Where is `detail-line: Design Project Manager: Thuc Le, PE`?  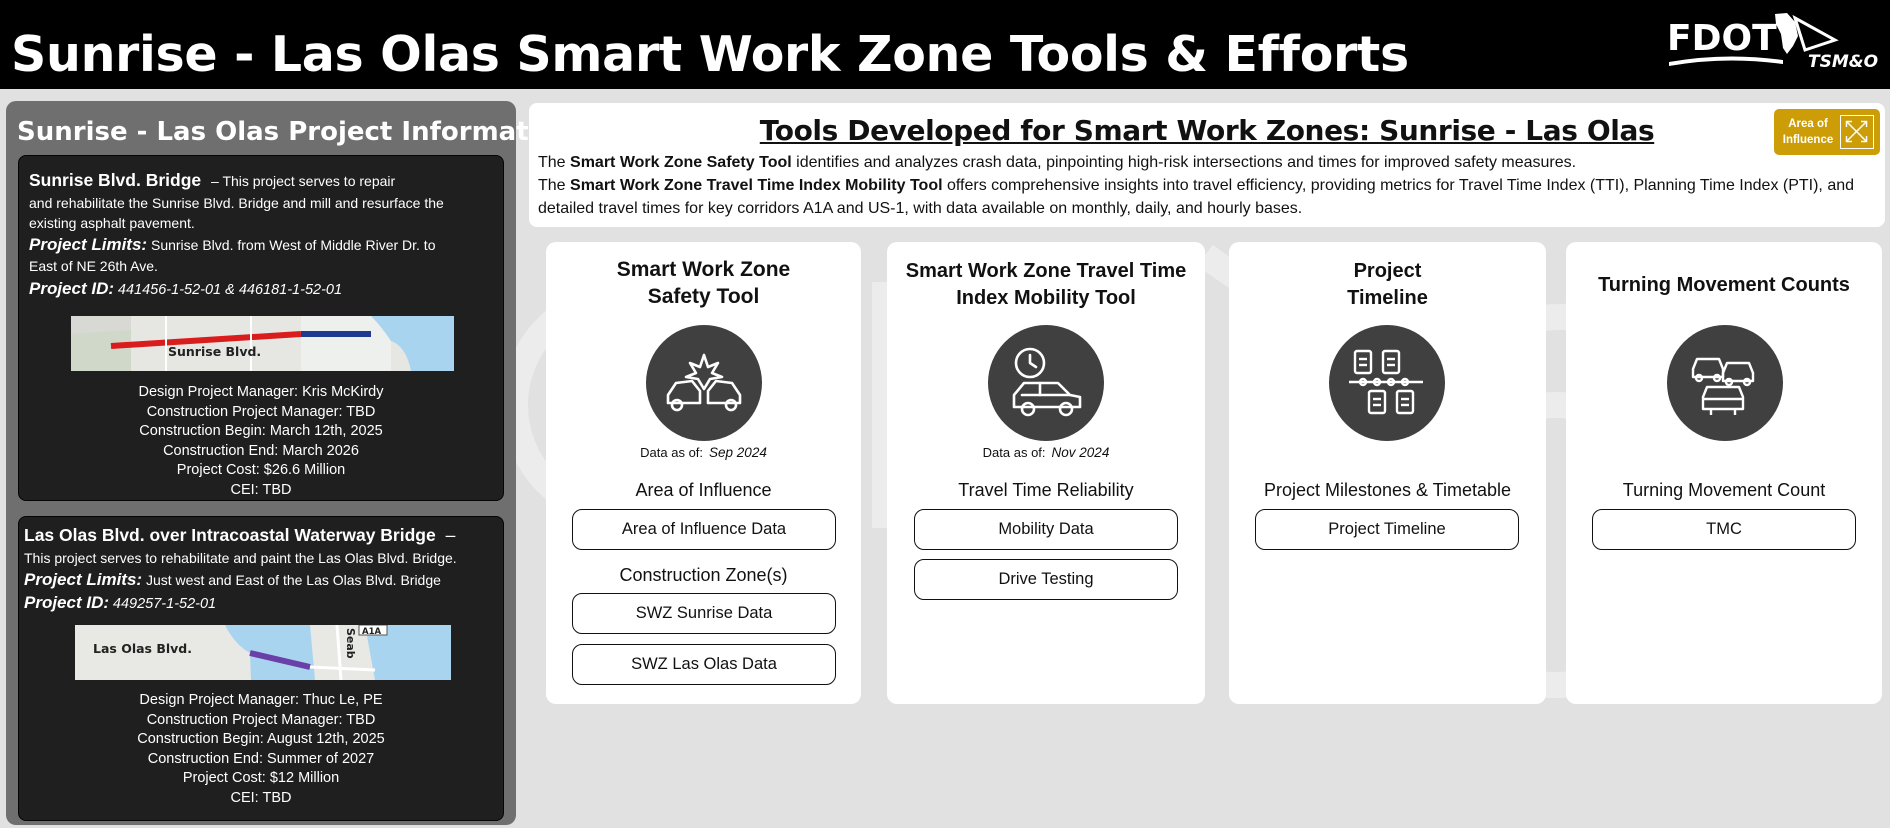 detail-line: Design Project Manager: Thuc Le, PE is located at coordinates (261, 700).